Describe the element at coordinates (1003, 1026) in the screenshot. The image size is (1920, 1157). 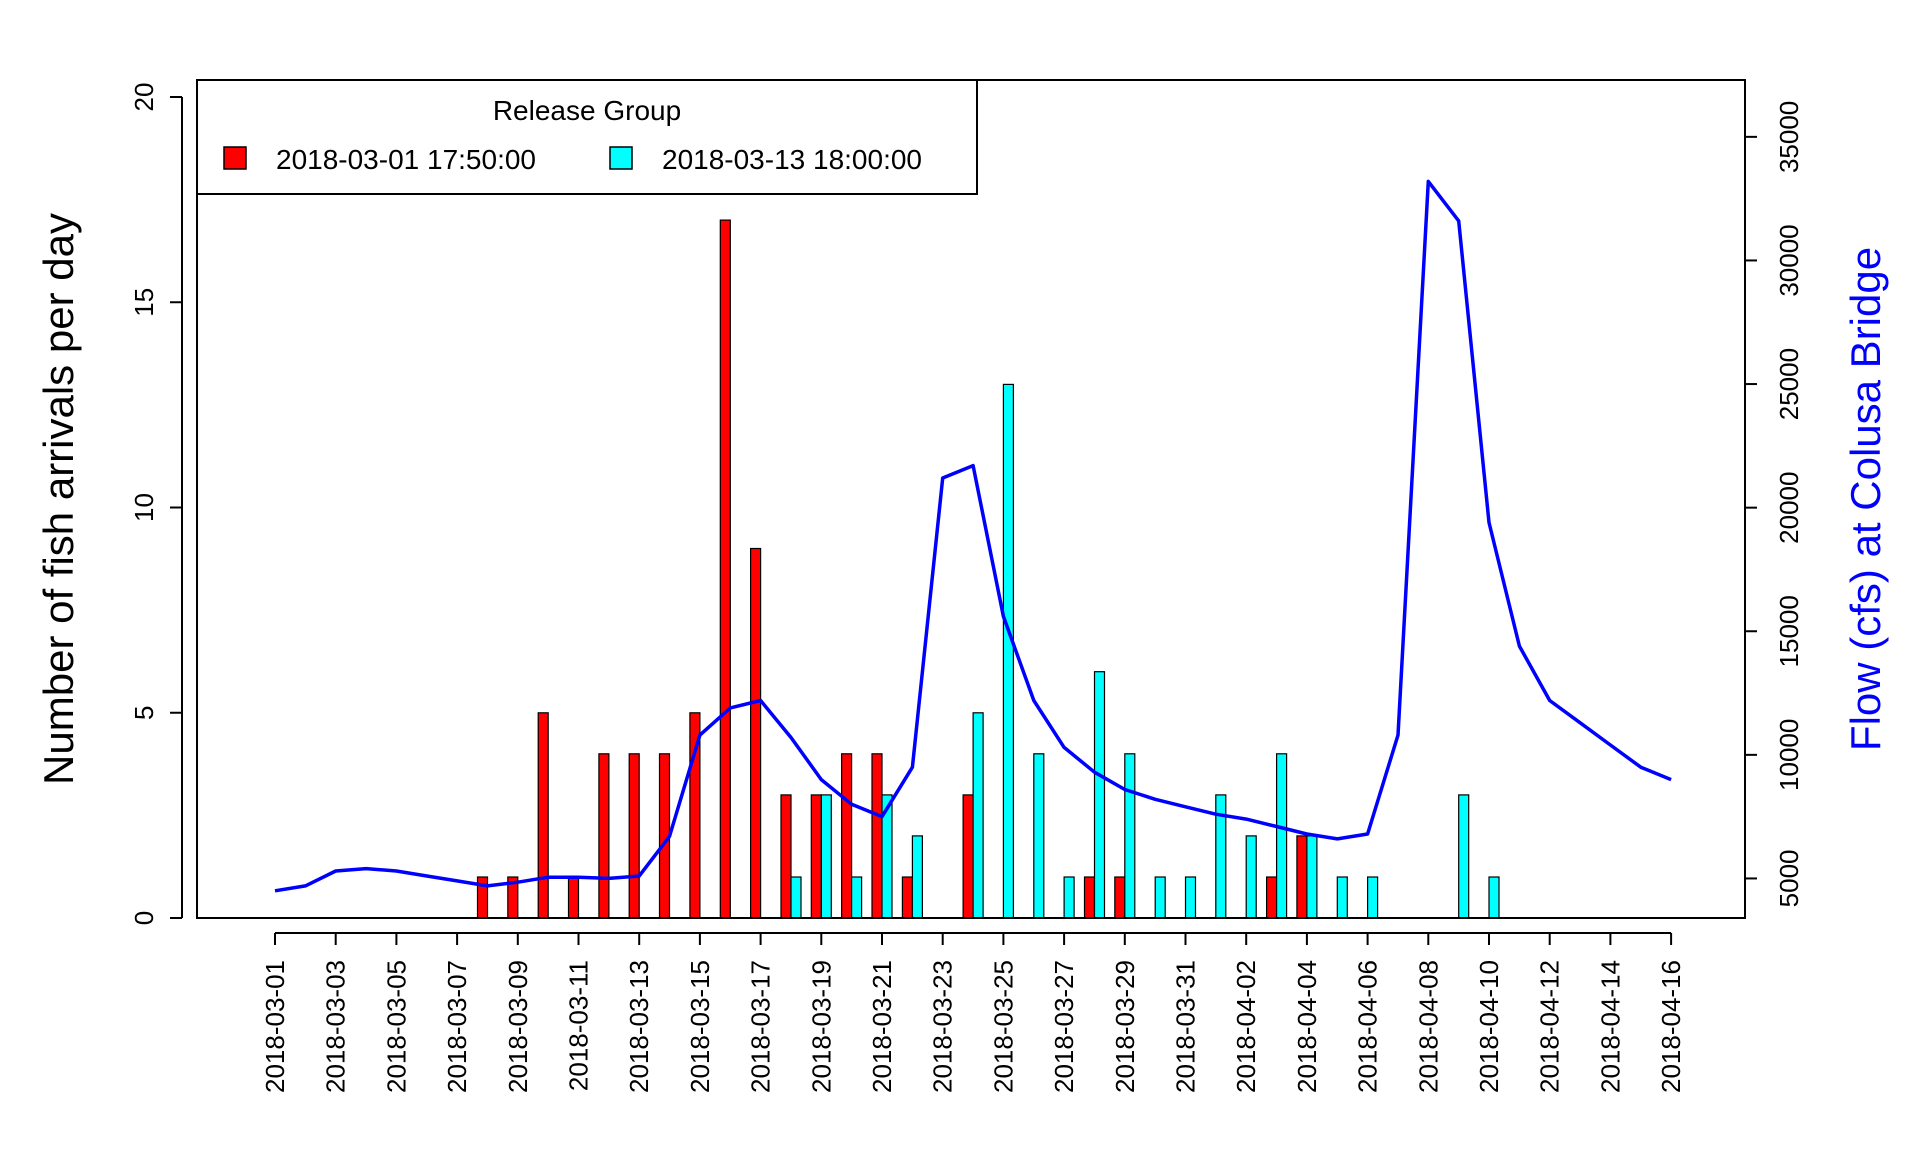
I see `x-tick-label-2018-03-25: 2018-03-25` at that location.